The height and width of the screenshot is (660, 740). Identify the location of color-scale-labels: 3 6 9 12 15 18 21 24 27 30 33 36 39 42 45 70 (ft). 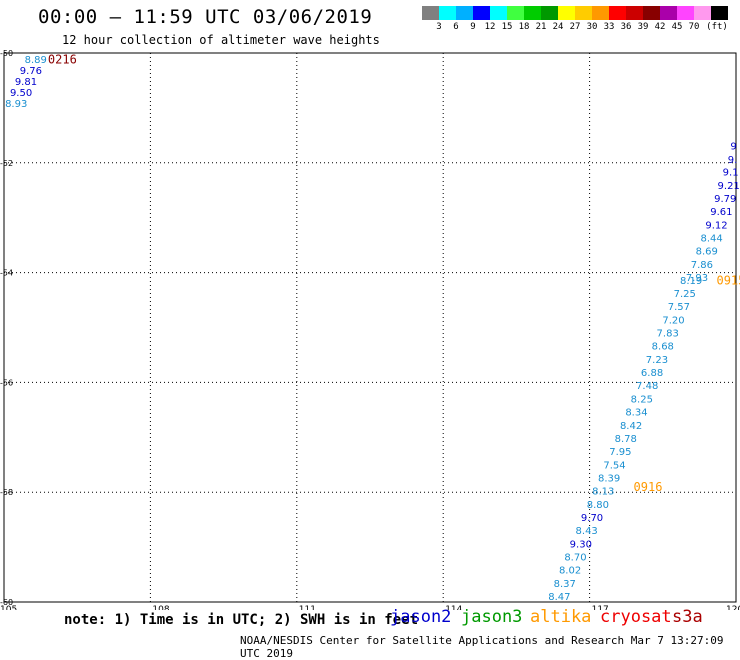
(581, 28).